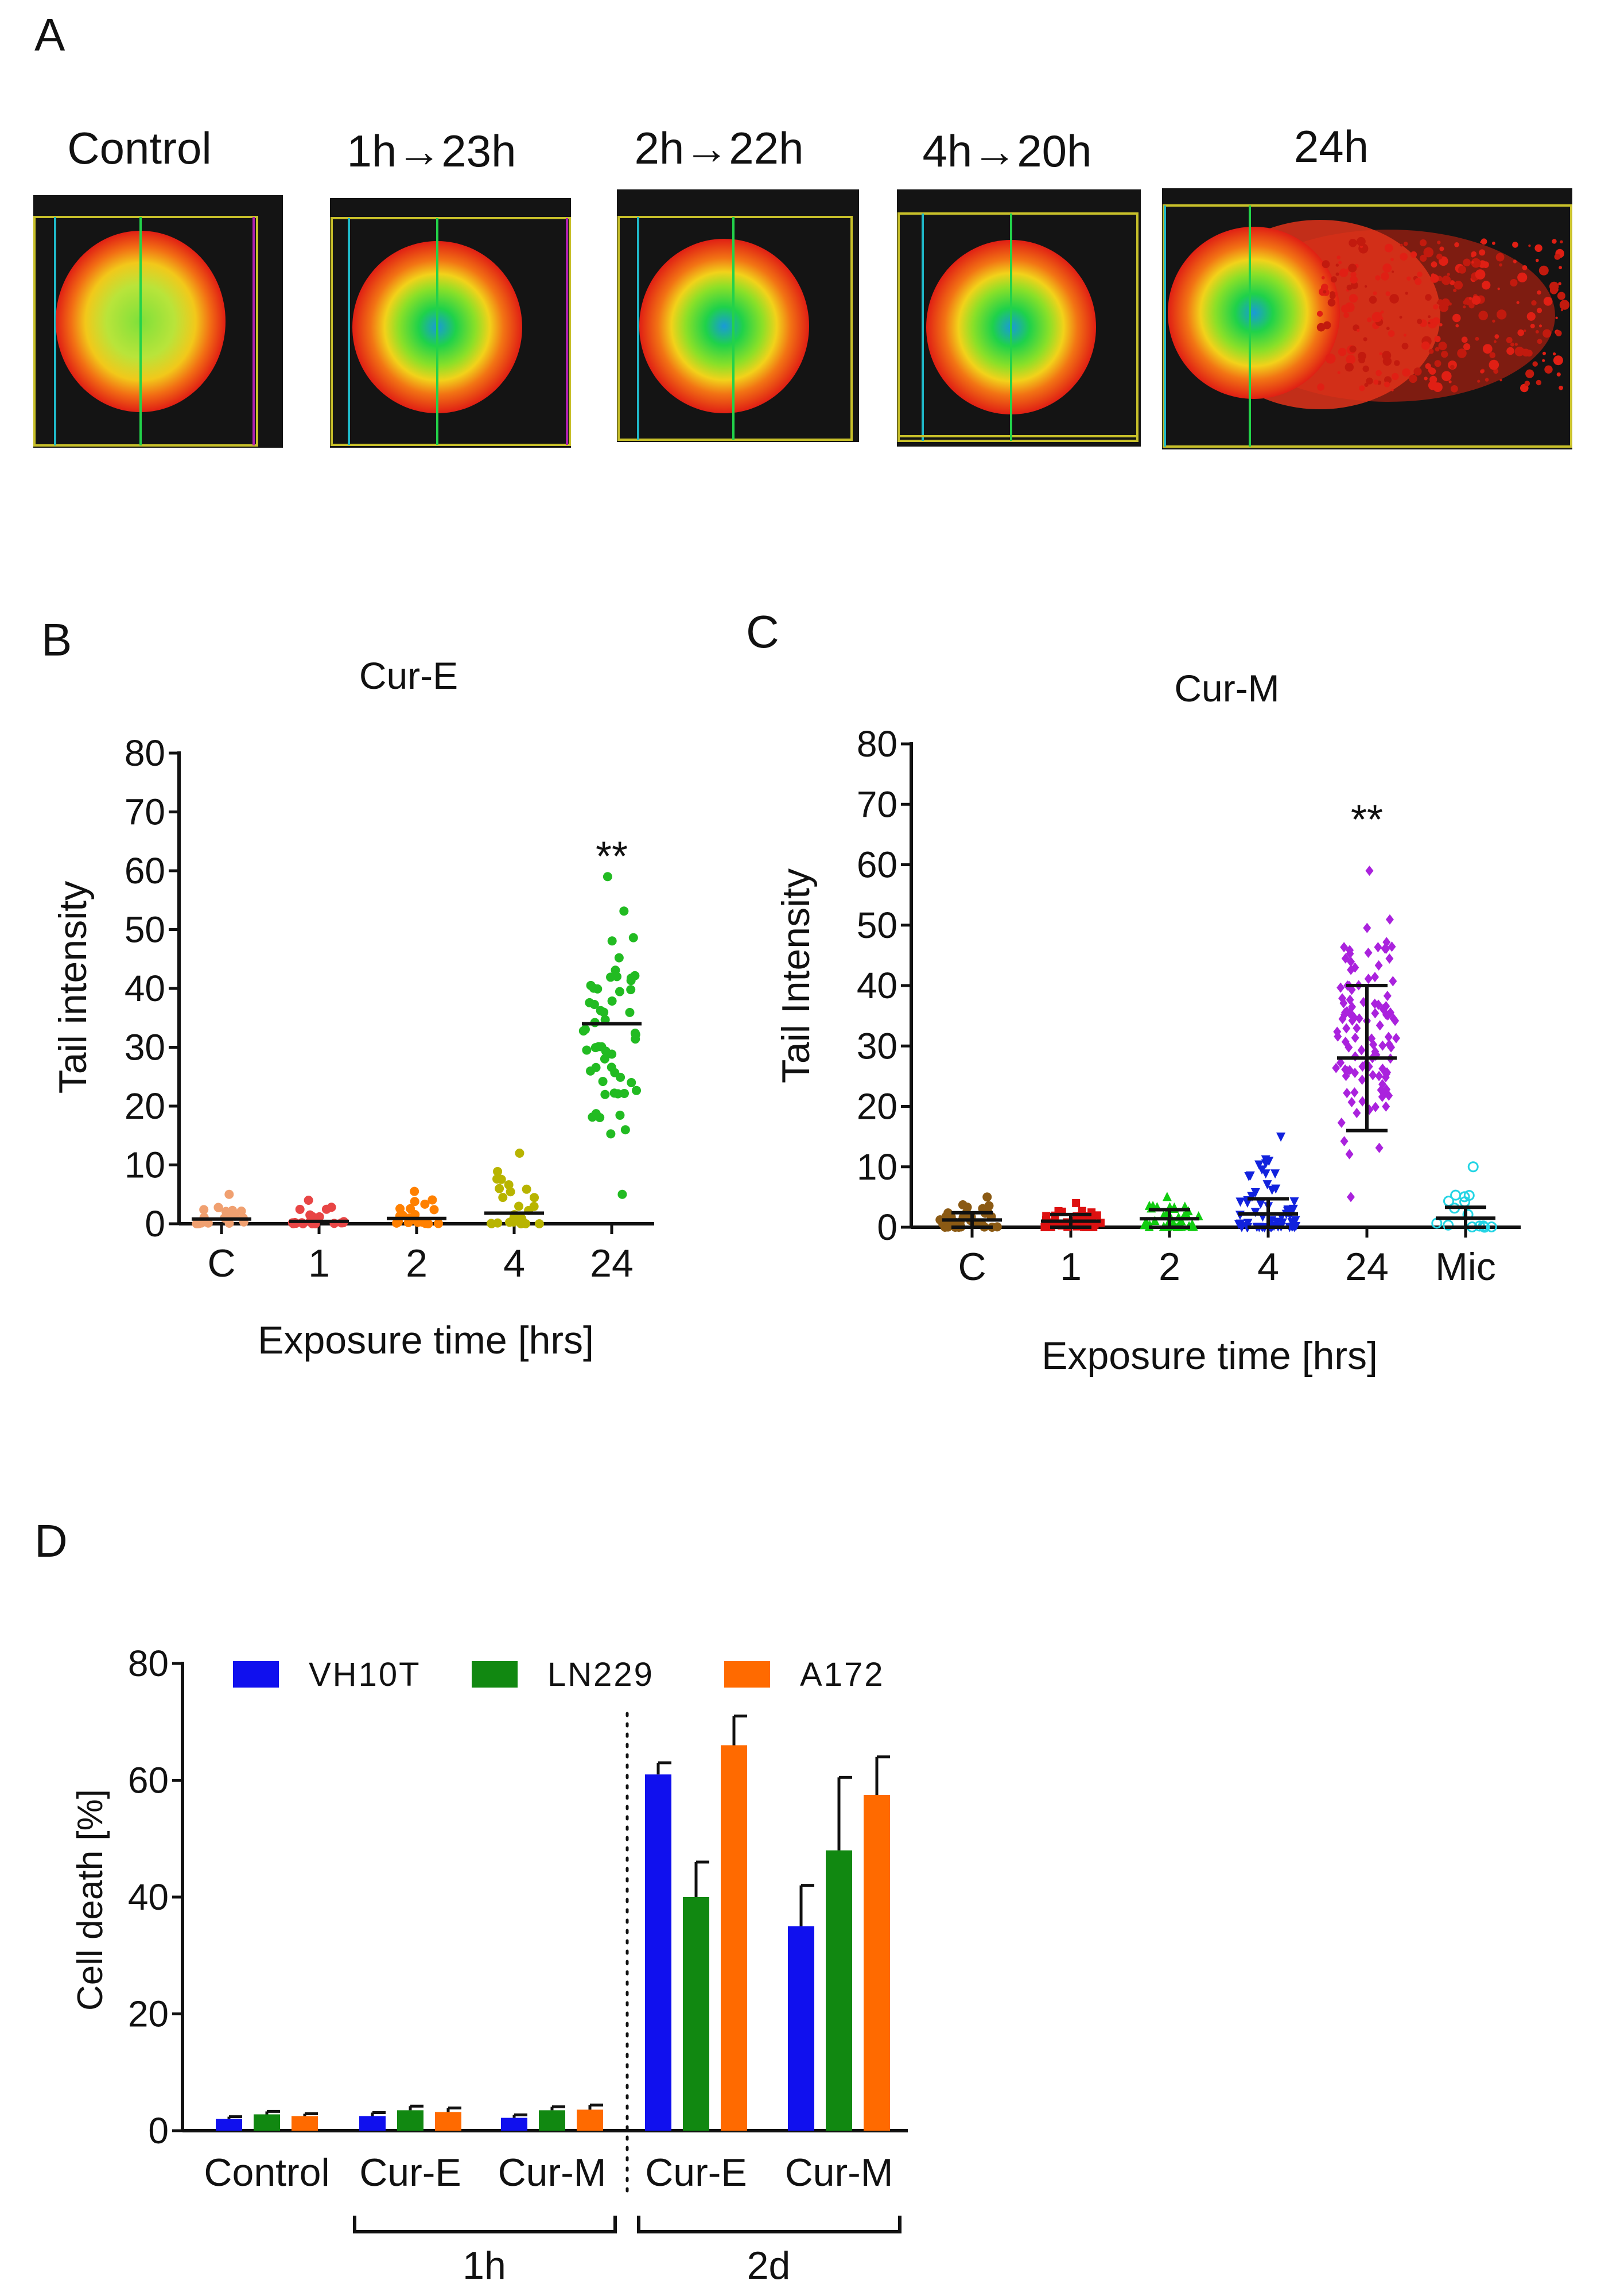  I want to click on x-tick-label: 24, so click(1367, 1267).